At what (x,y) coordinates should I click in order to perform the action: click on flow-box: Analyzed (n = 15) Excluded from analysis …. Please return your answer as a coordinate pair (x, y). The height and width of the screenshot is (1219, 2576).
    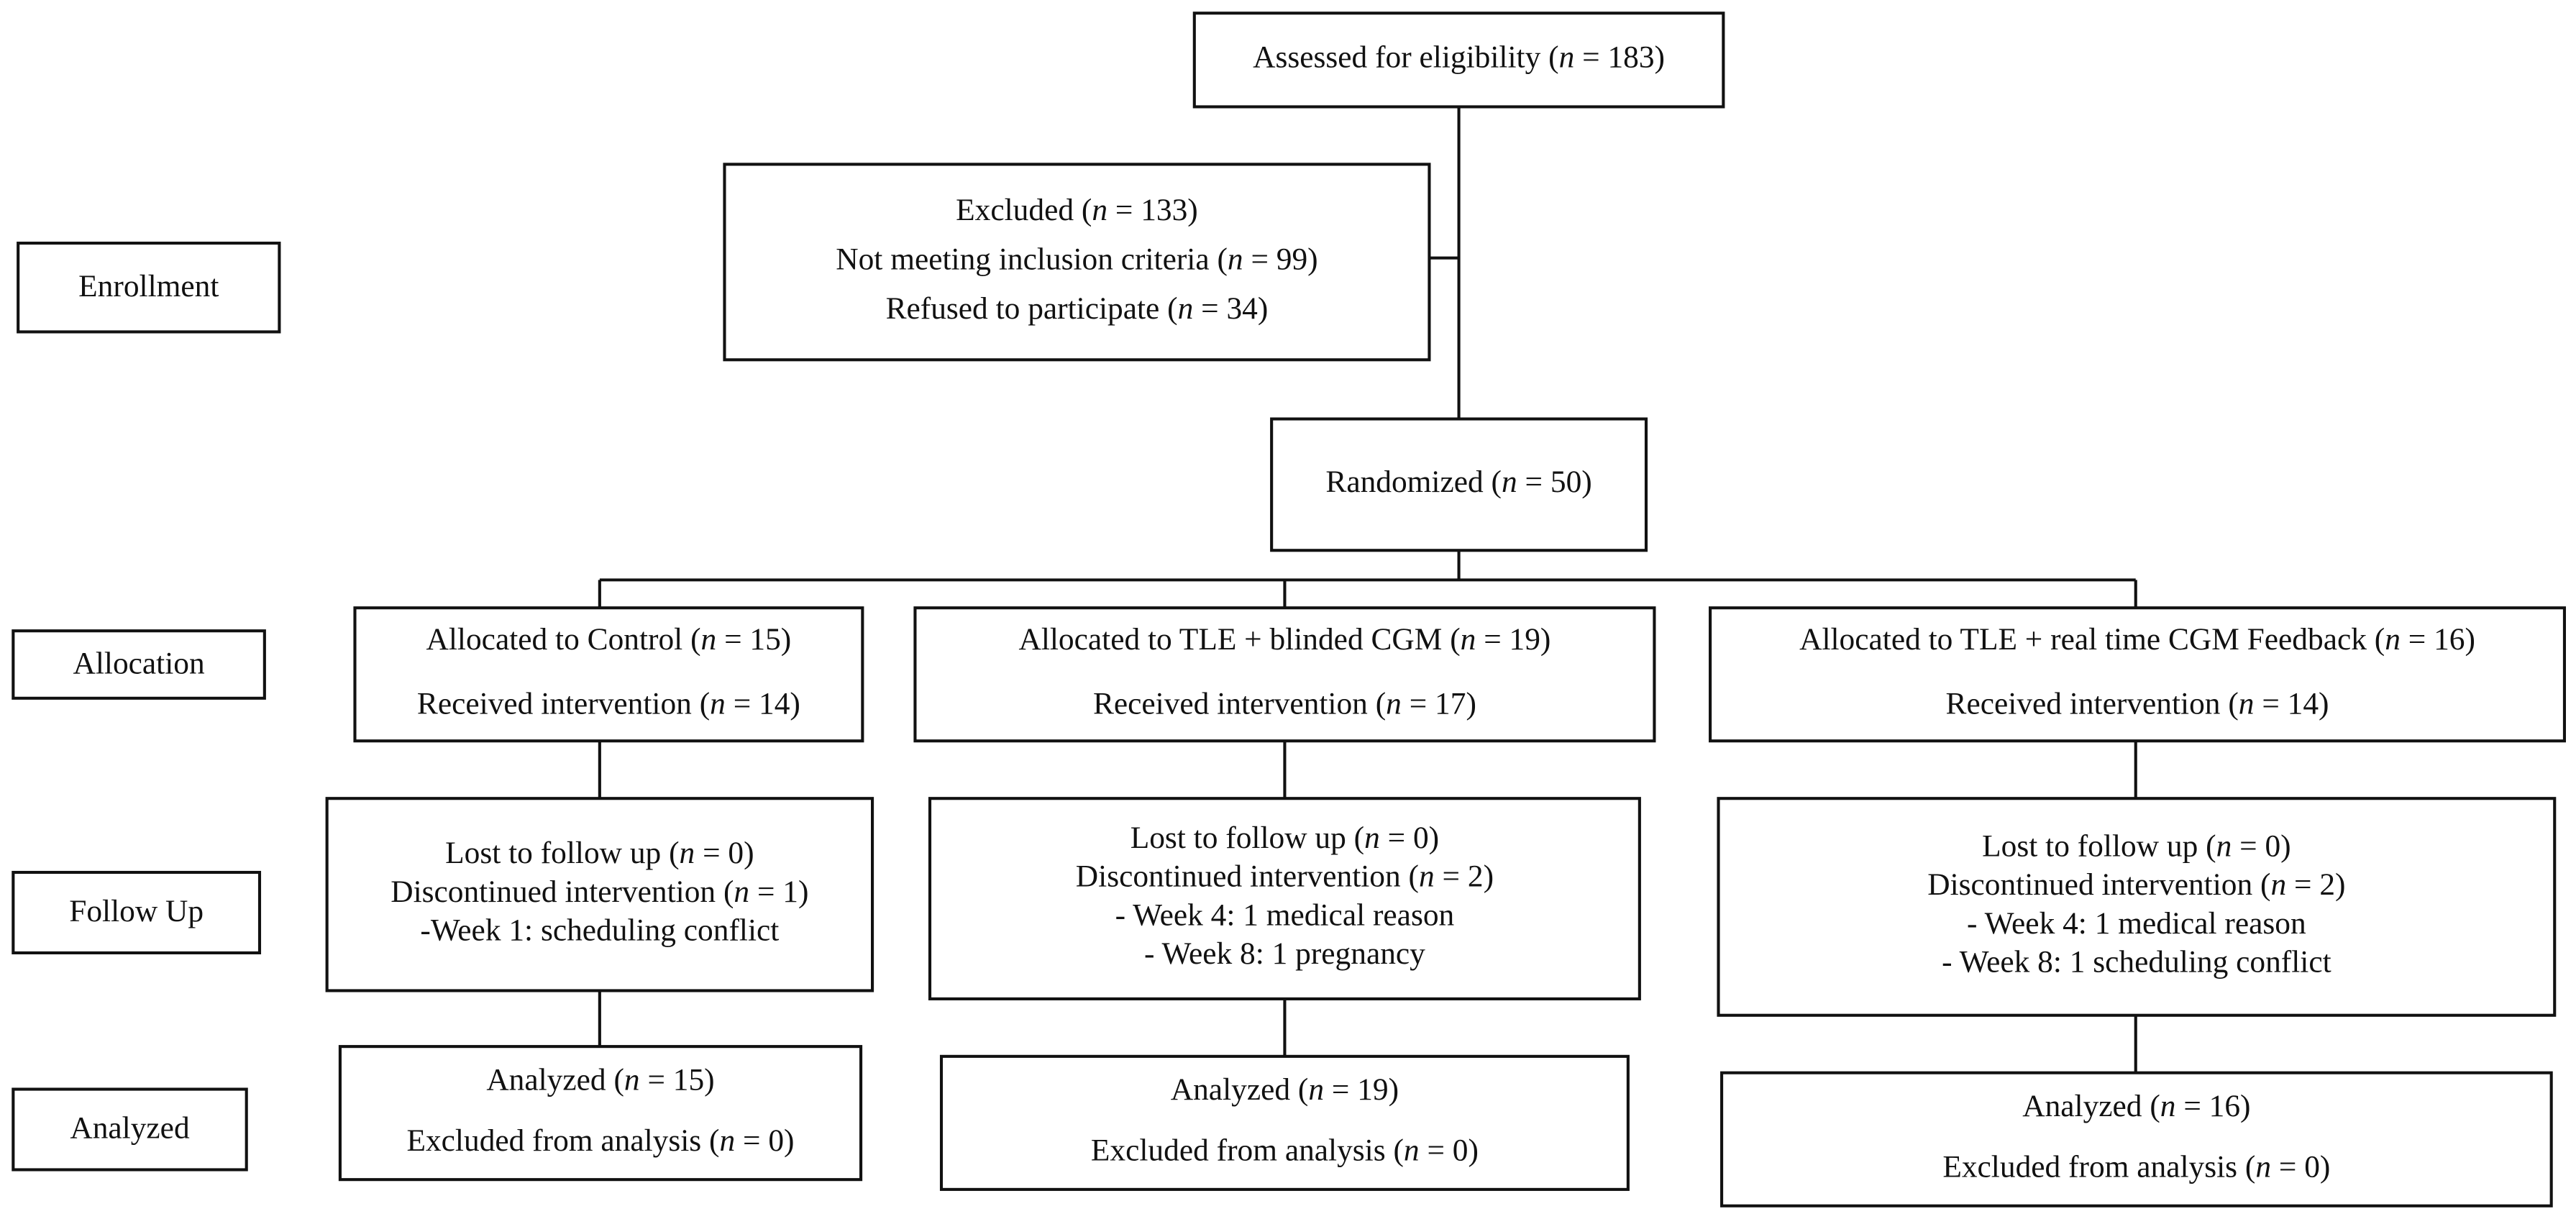
    Looking at the image, I should click on (600, 1113).